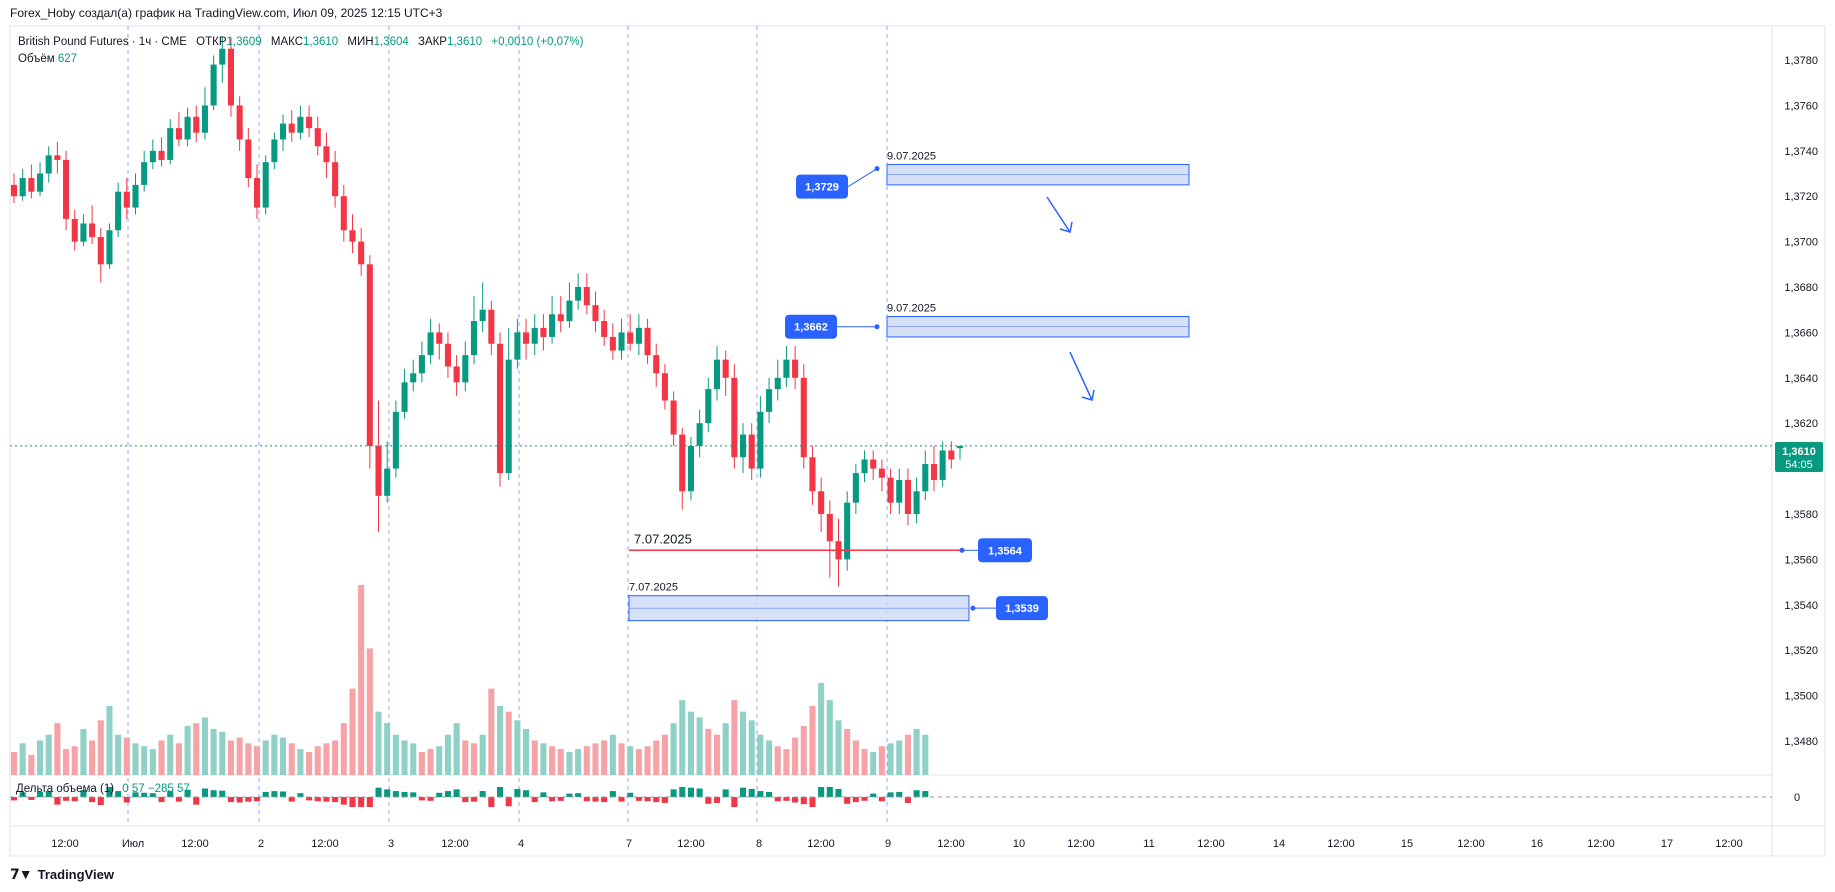 This screenshot has width=1835, height=892. What do you see at coordinates (156, 789) in the screenshot?
I see `delta-values: 0 57 −285 57` at bounding box center [156, 789].